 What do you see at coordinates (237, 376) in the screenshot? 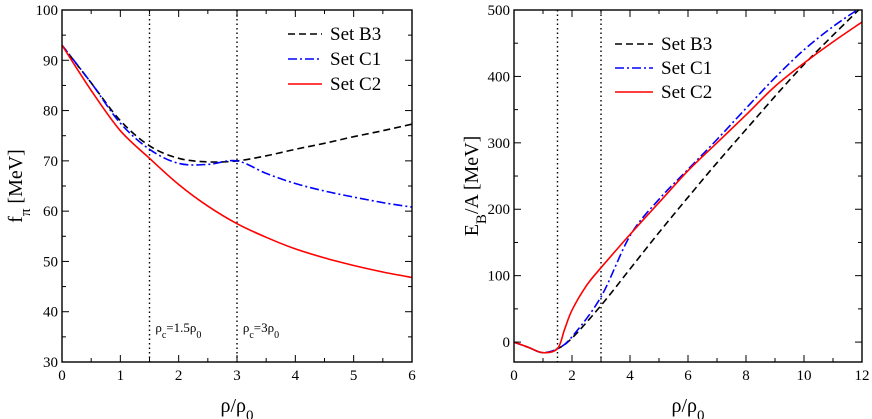
I see `x-tick-label: 3` at bounding box center [237, 376].